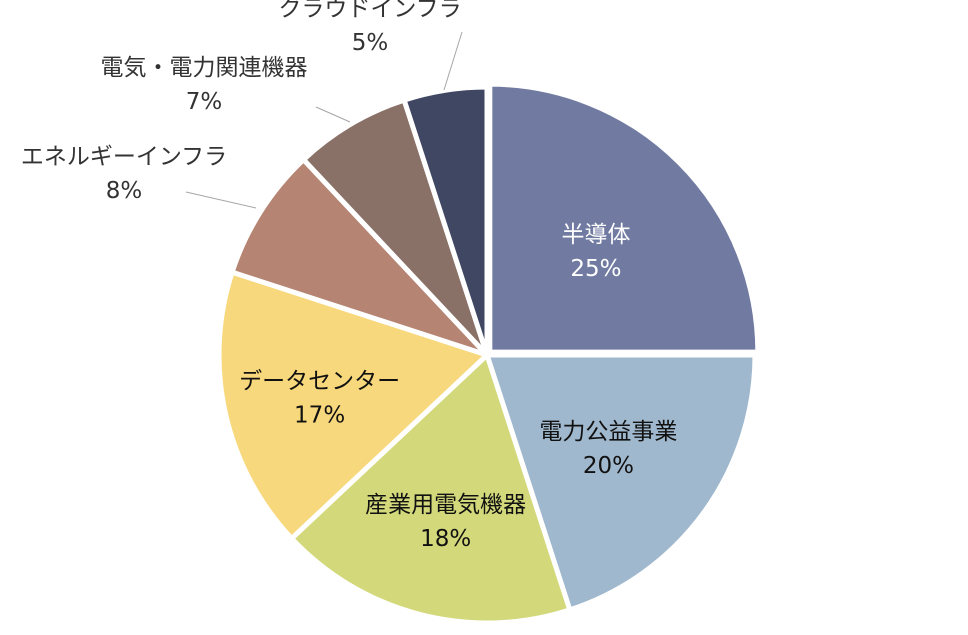  Describe the element at coordinates (204, 102) in the screenshot. I see `slice-value-label: 7%` at that location.